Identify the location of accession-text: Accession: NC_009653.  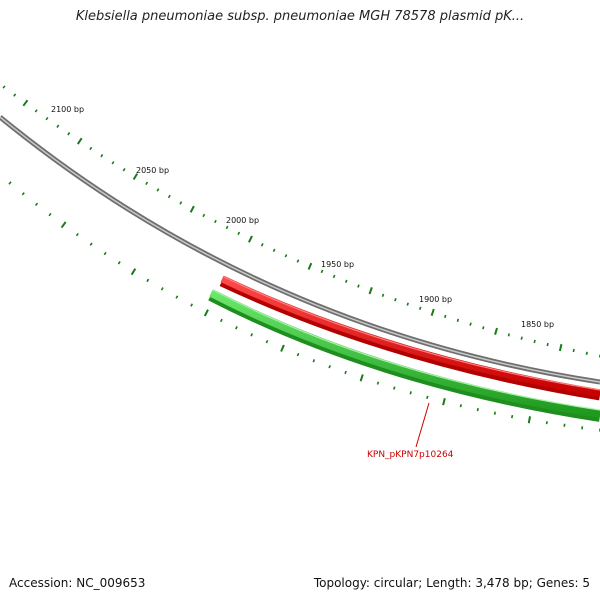
(77, 583).